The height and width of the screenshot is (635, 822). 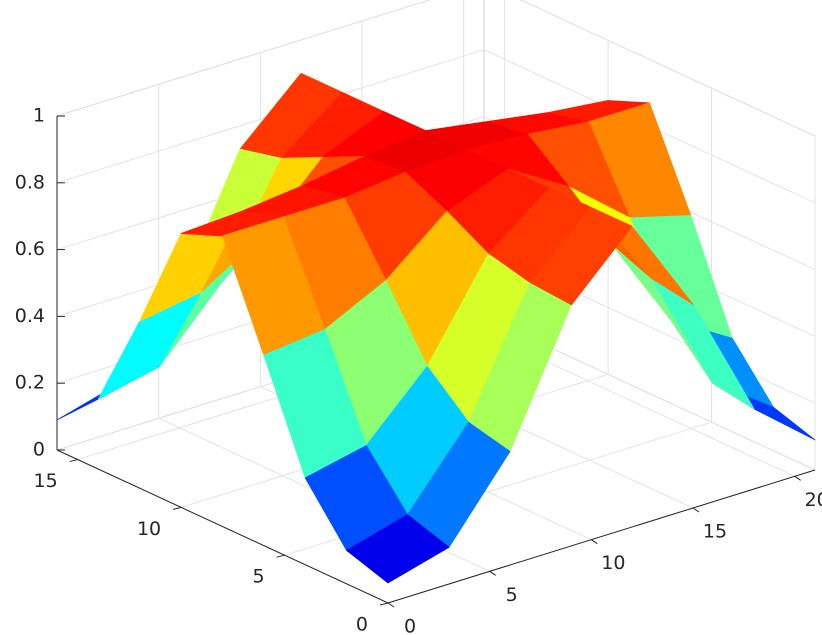 I want to click on z-tick-label: 1, so click(x=39, y=116).